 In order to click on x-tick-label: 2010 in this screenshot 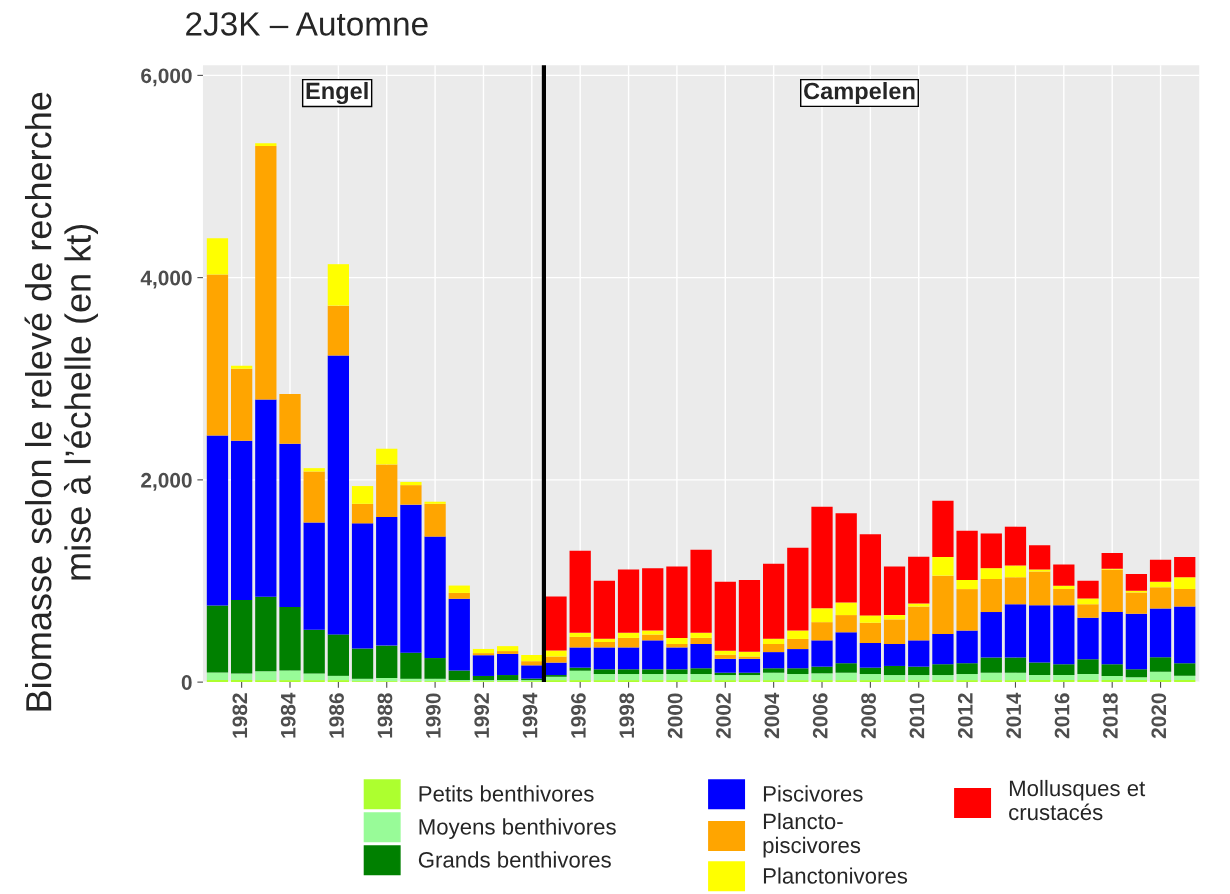, I will do `click(917, 716)`.